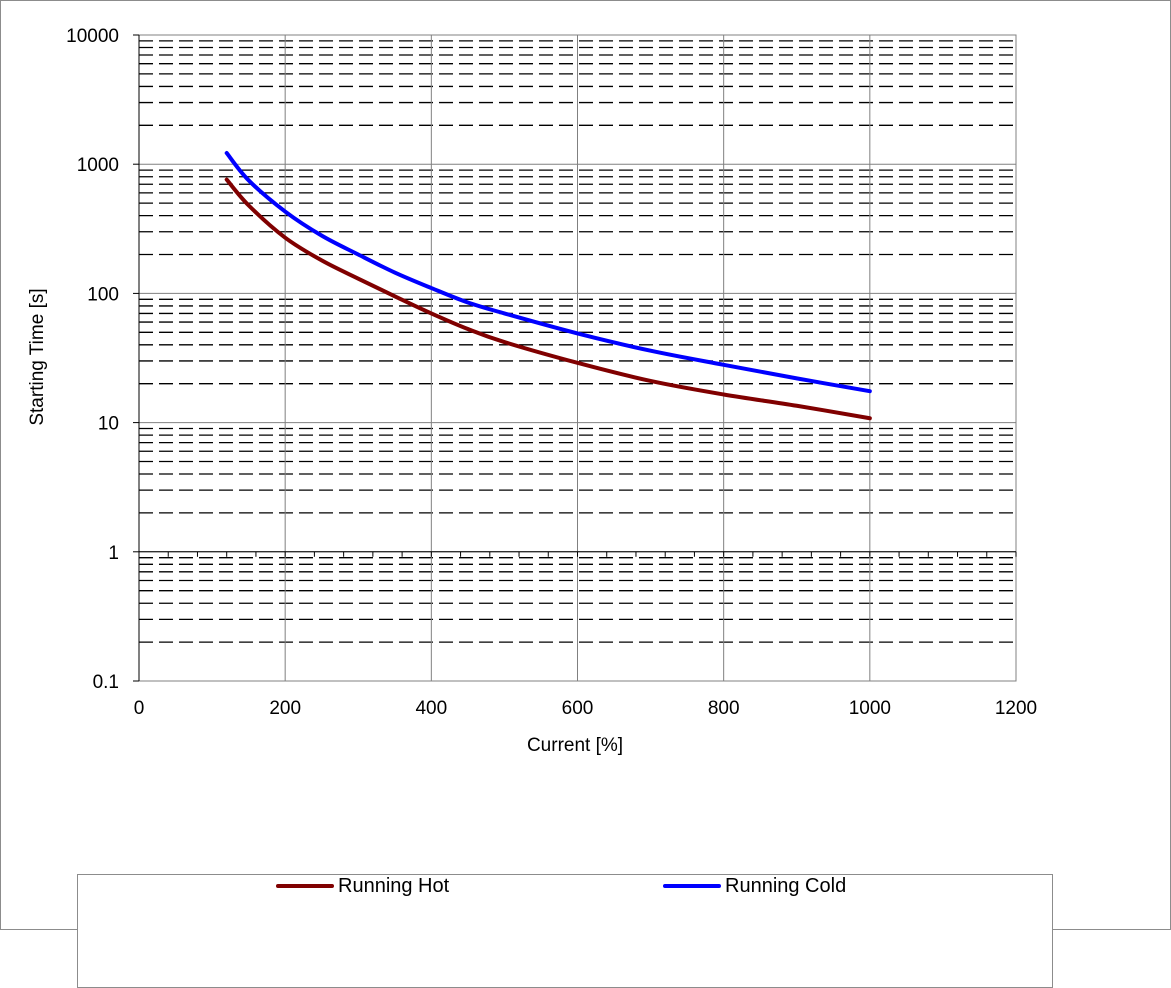  I want to click on y-tick-label: 1, so click(113, 553).